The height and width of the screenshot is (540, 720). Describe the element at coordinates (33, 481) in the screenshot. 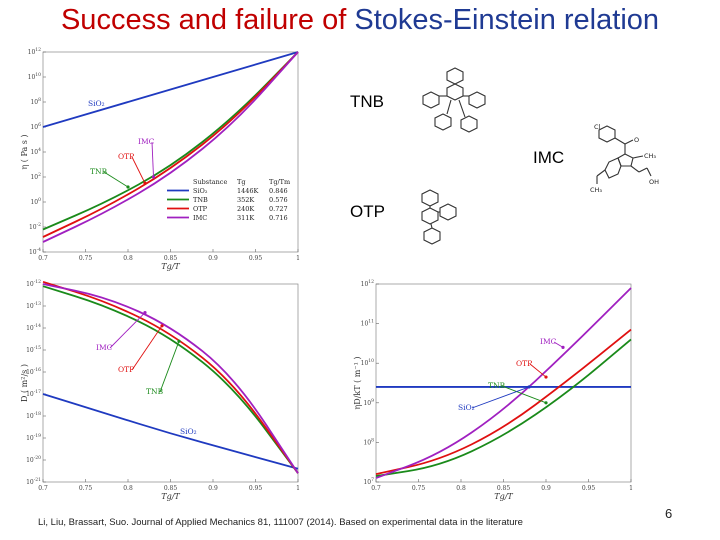

I see `y-tick-label: 10⁻²¹` at that location.